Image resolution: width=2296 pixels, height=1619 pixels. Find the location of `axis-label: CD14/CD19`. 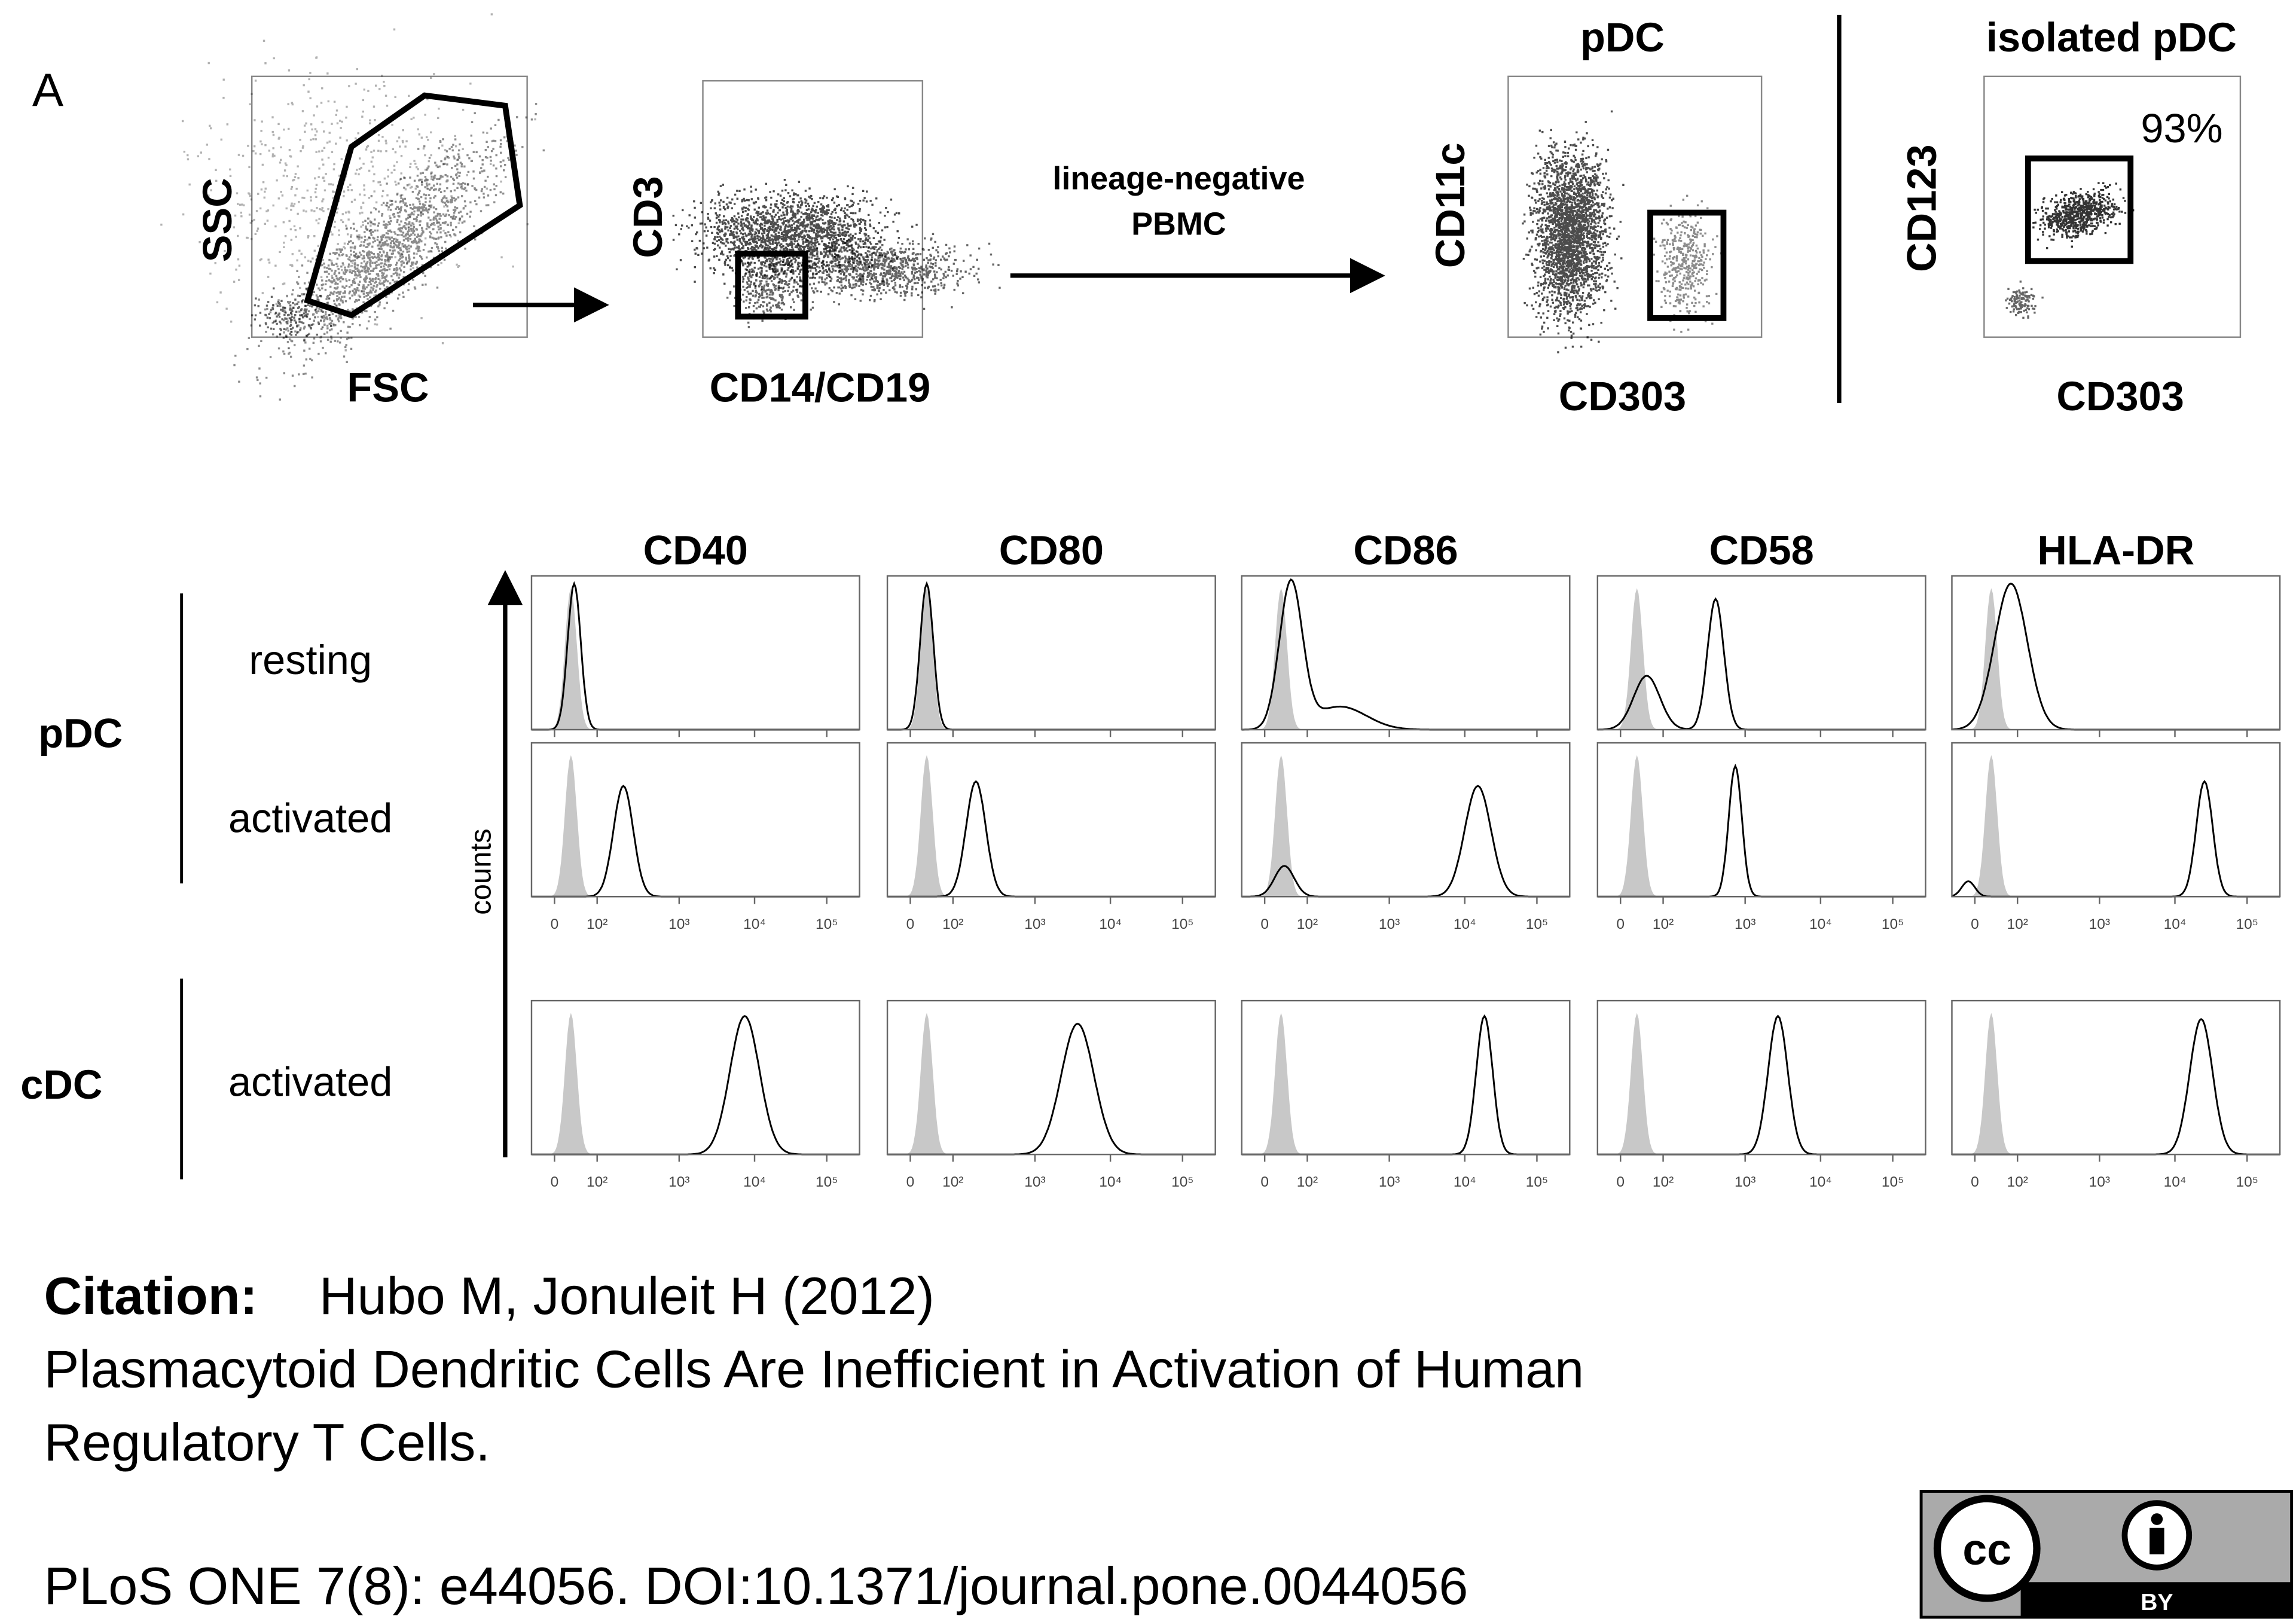

axis-label: CD14/CD19 is located at coordinates (820, 387).